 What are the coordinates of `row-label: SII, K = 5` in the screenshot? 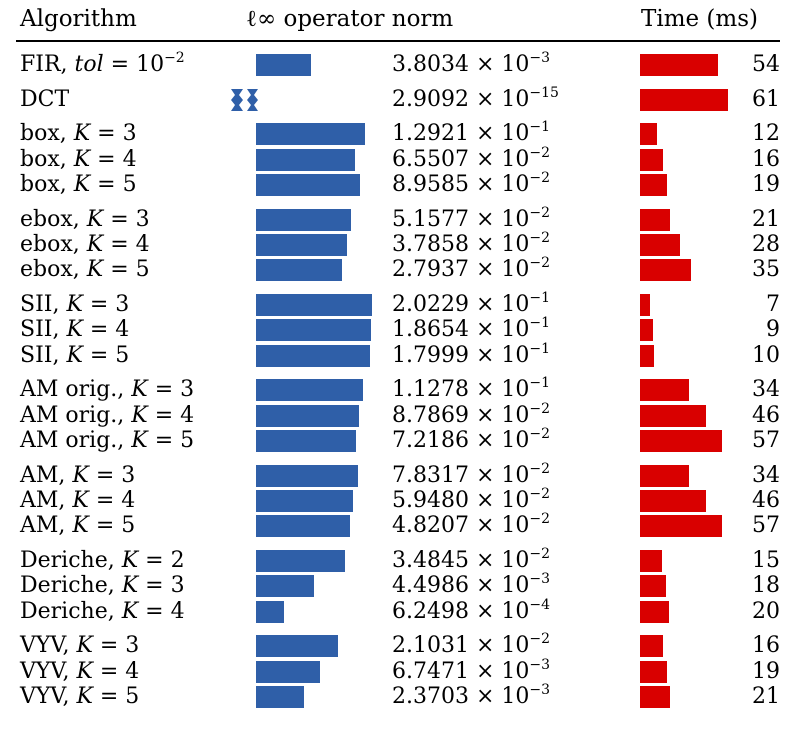 It's located at (75, 355).